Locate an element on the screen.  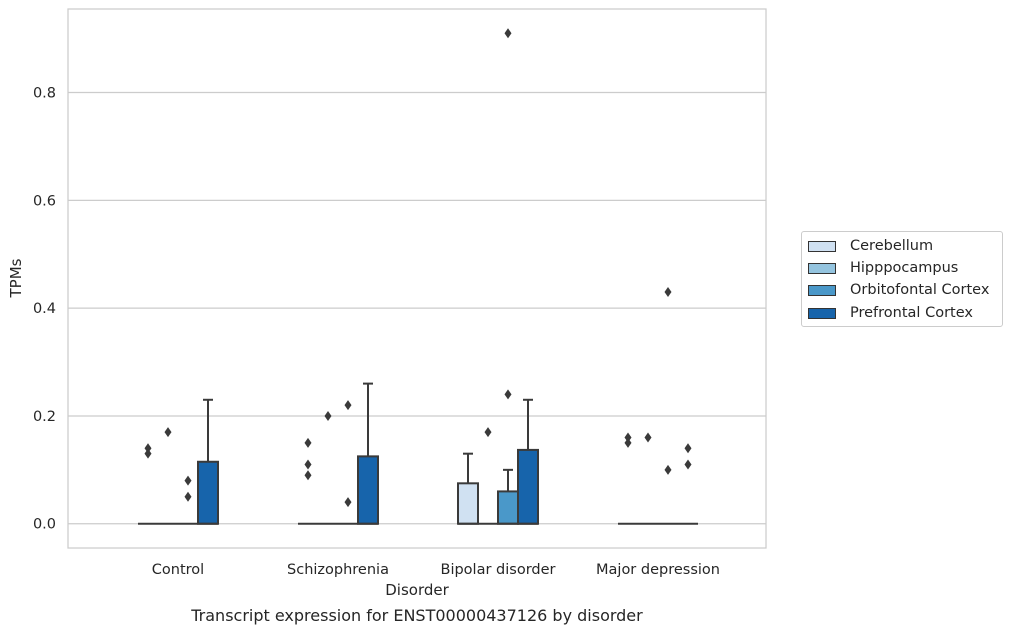
legend-item-orbitofrontal: Orbitofontal Cortex is located at coordinates (898, 290).